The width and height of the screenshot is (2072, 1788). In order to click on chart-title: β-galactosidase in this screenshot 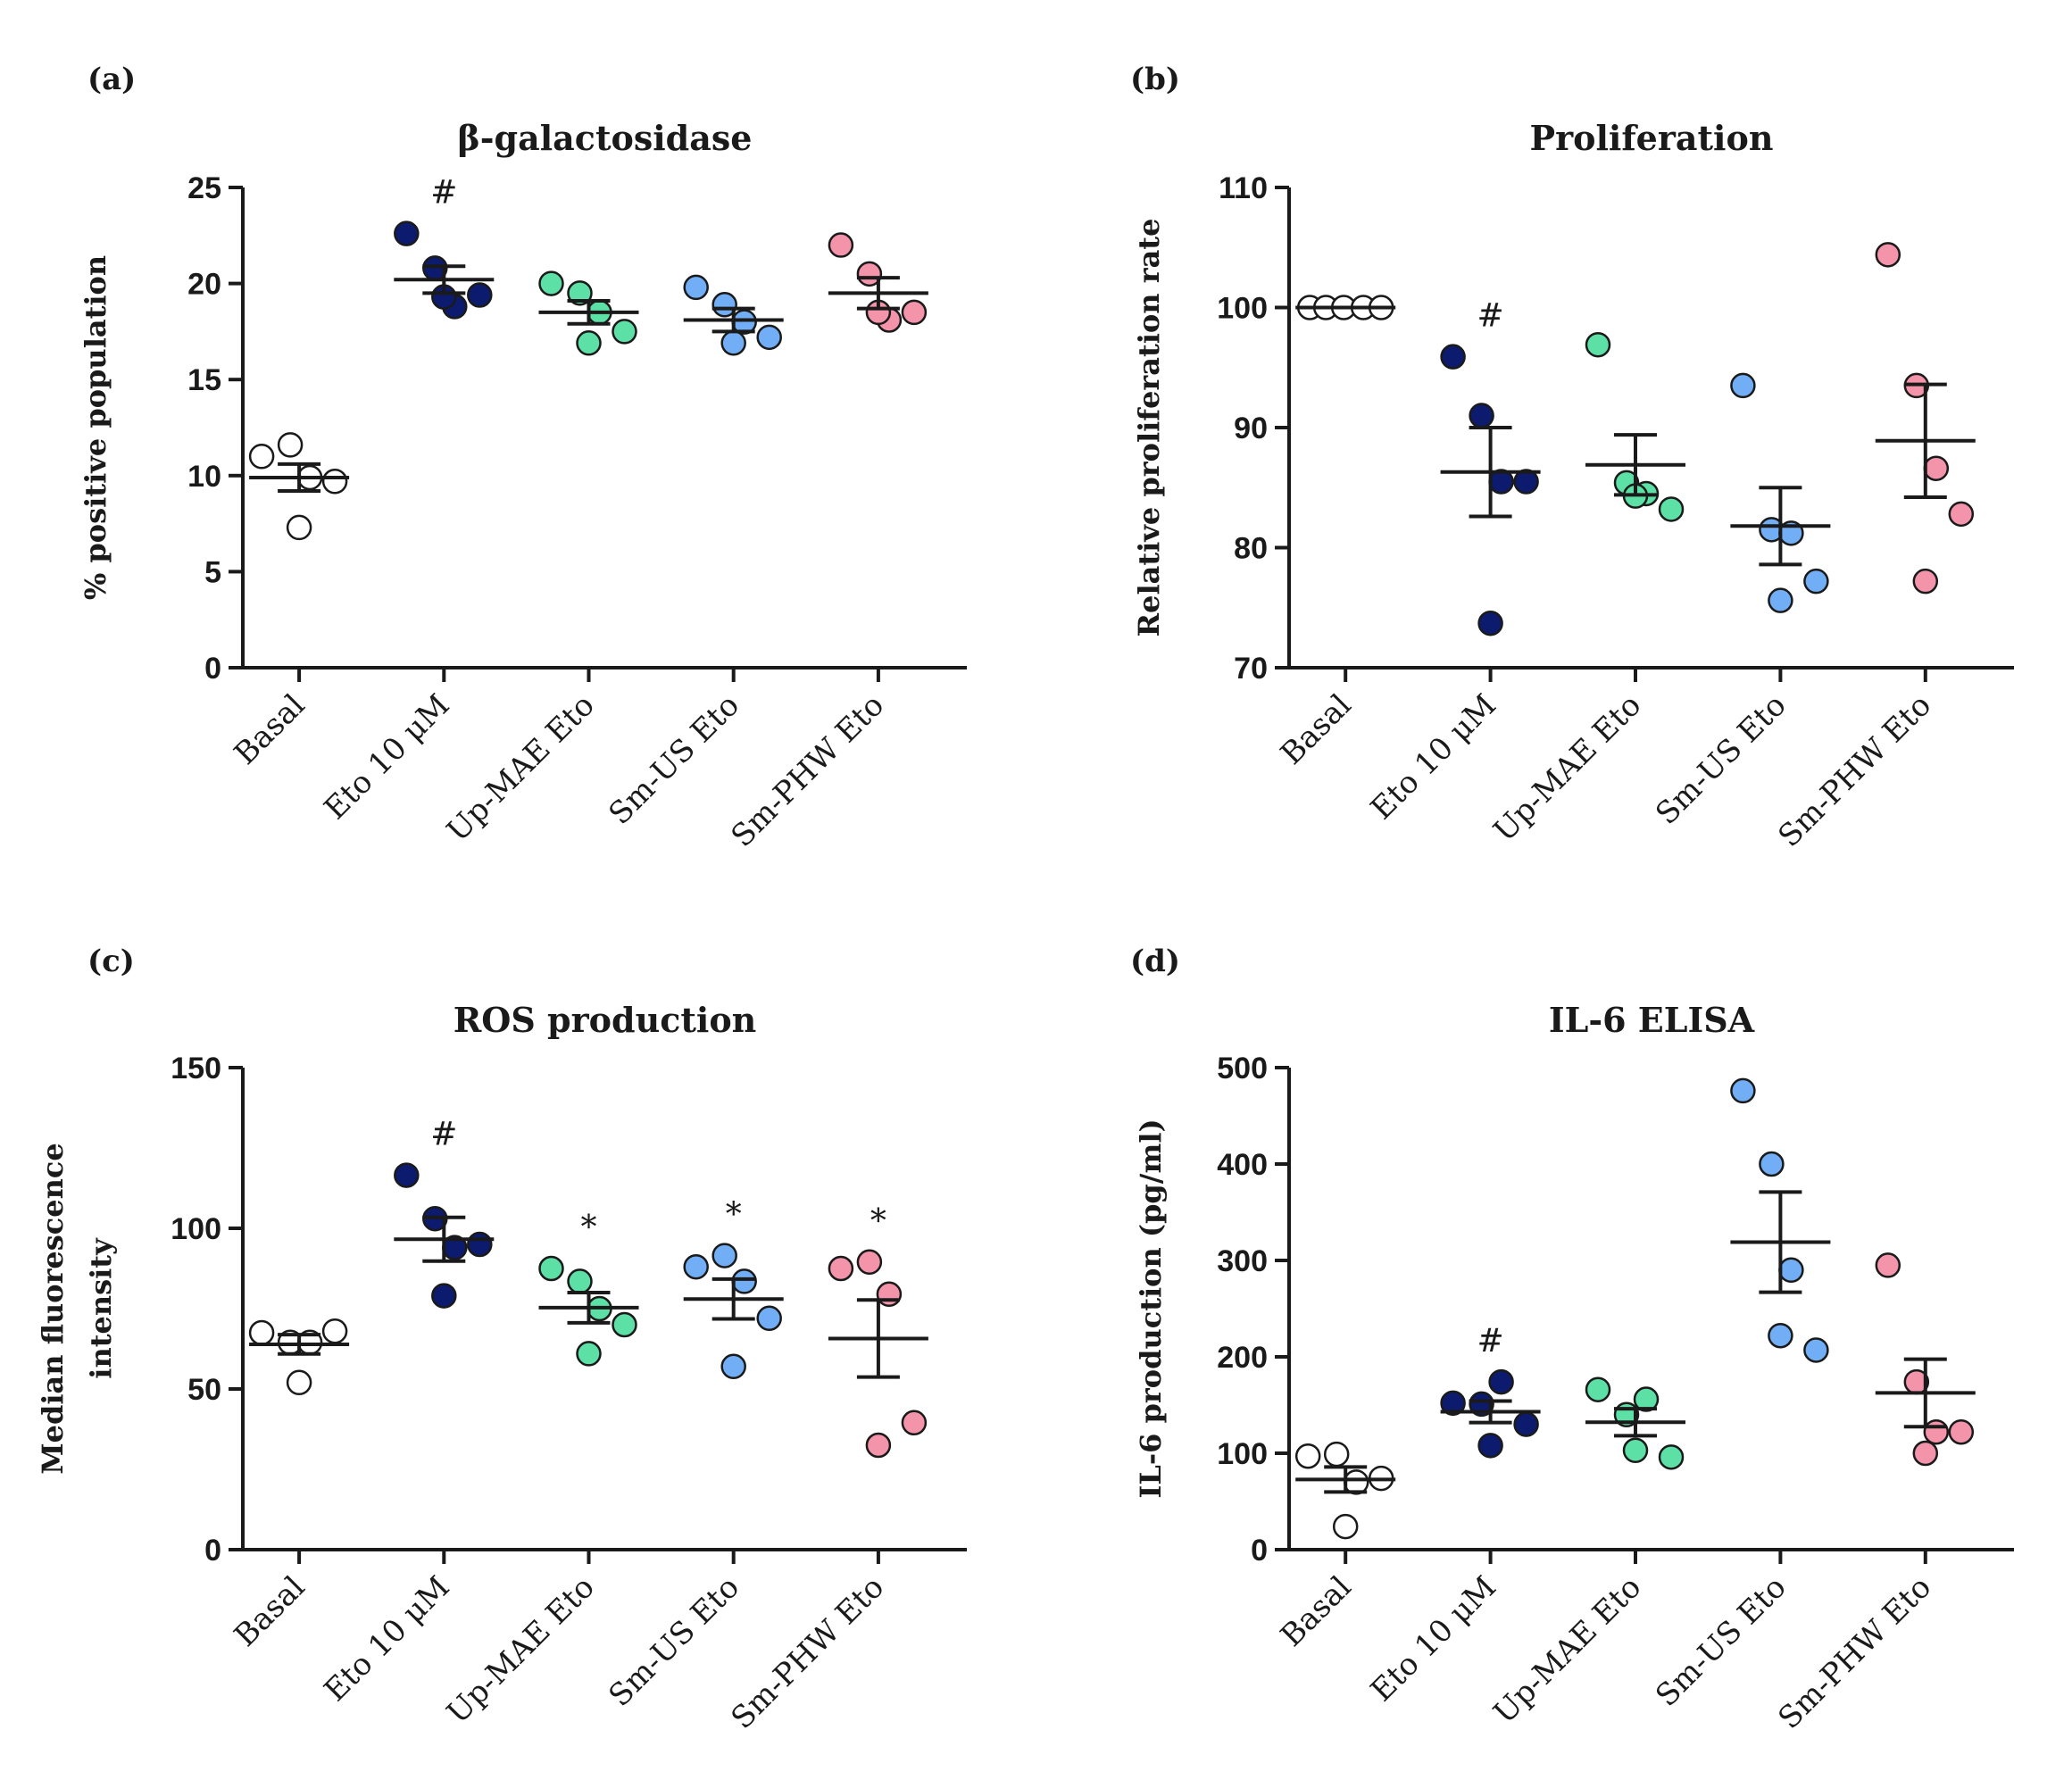, I will do `click(605, 138)`.